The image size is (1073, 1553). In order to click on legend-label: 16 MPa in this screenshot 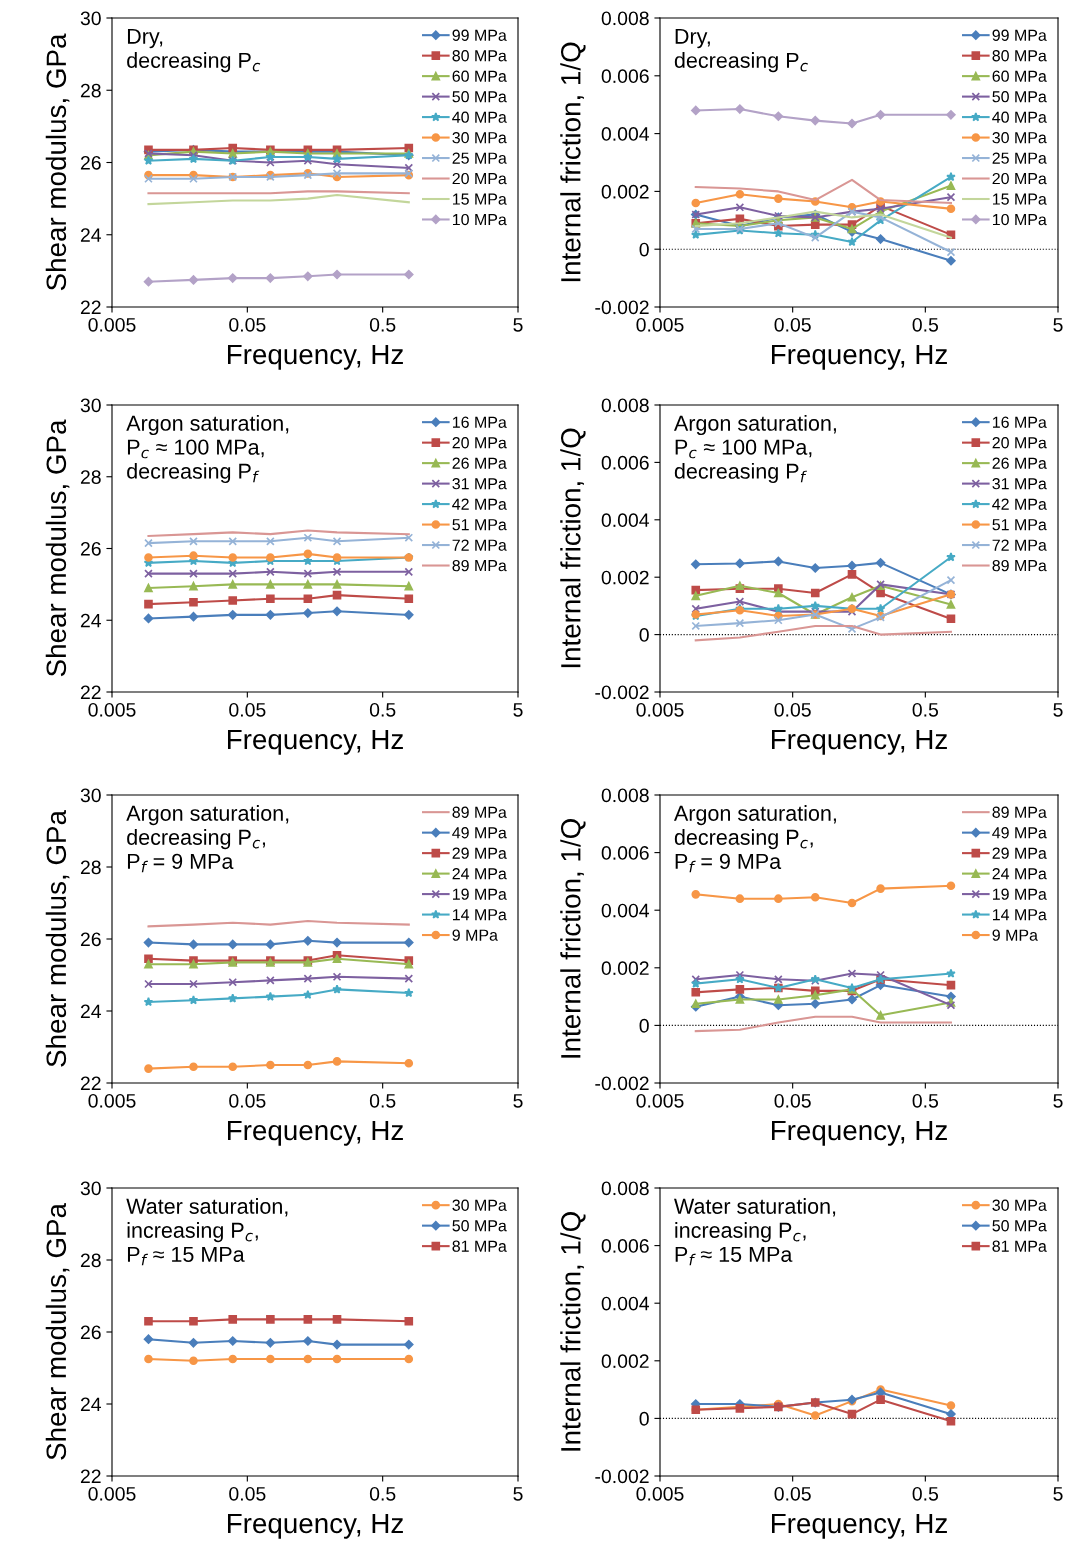, I will do `click(480, 422)`.